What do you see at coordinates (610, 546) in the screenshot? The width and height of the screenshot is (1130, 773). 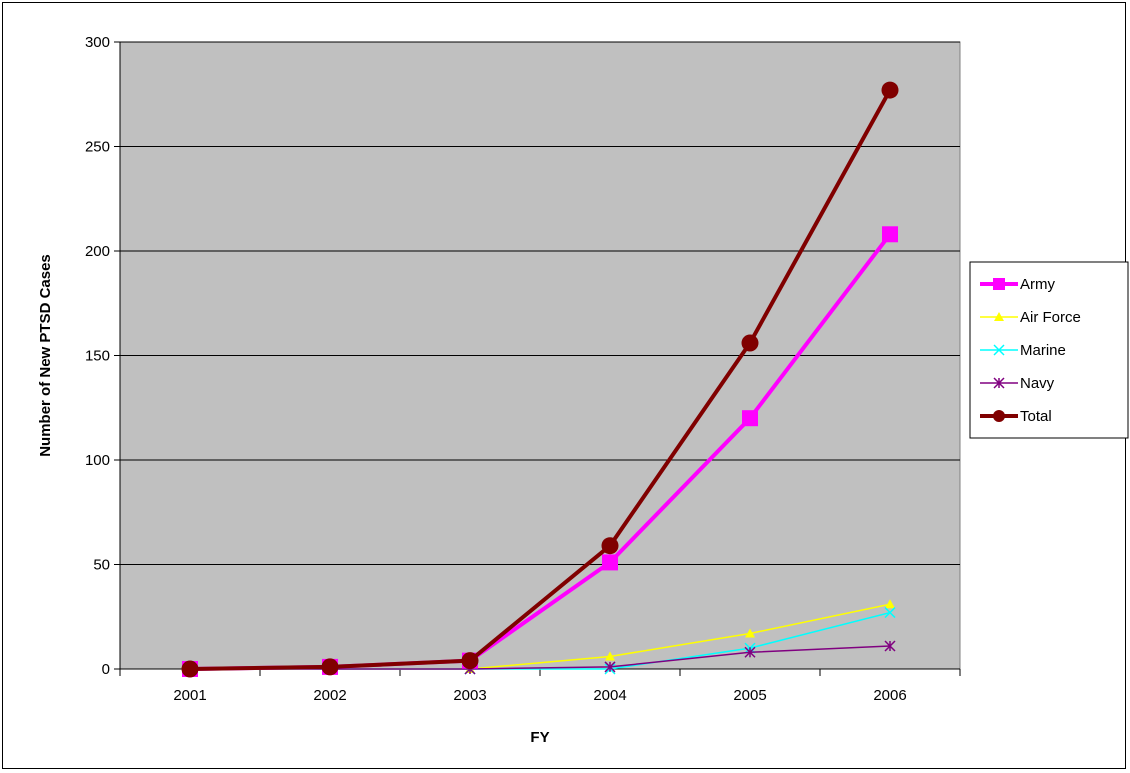 I see `point-total-2004` at bounding box center [610, 546].